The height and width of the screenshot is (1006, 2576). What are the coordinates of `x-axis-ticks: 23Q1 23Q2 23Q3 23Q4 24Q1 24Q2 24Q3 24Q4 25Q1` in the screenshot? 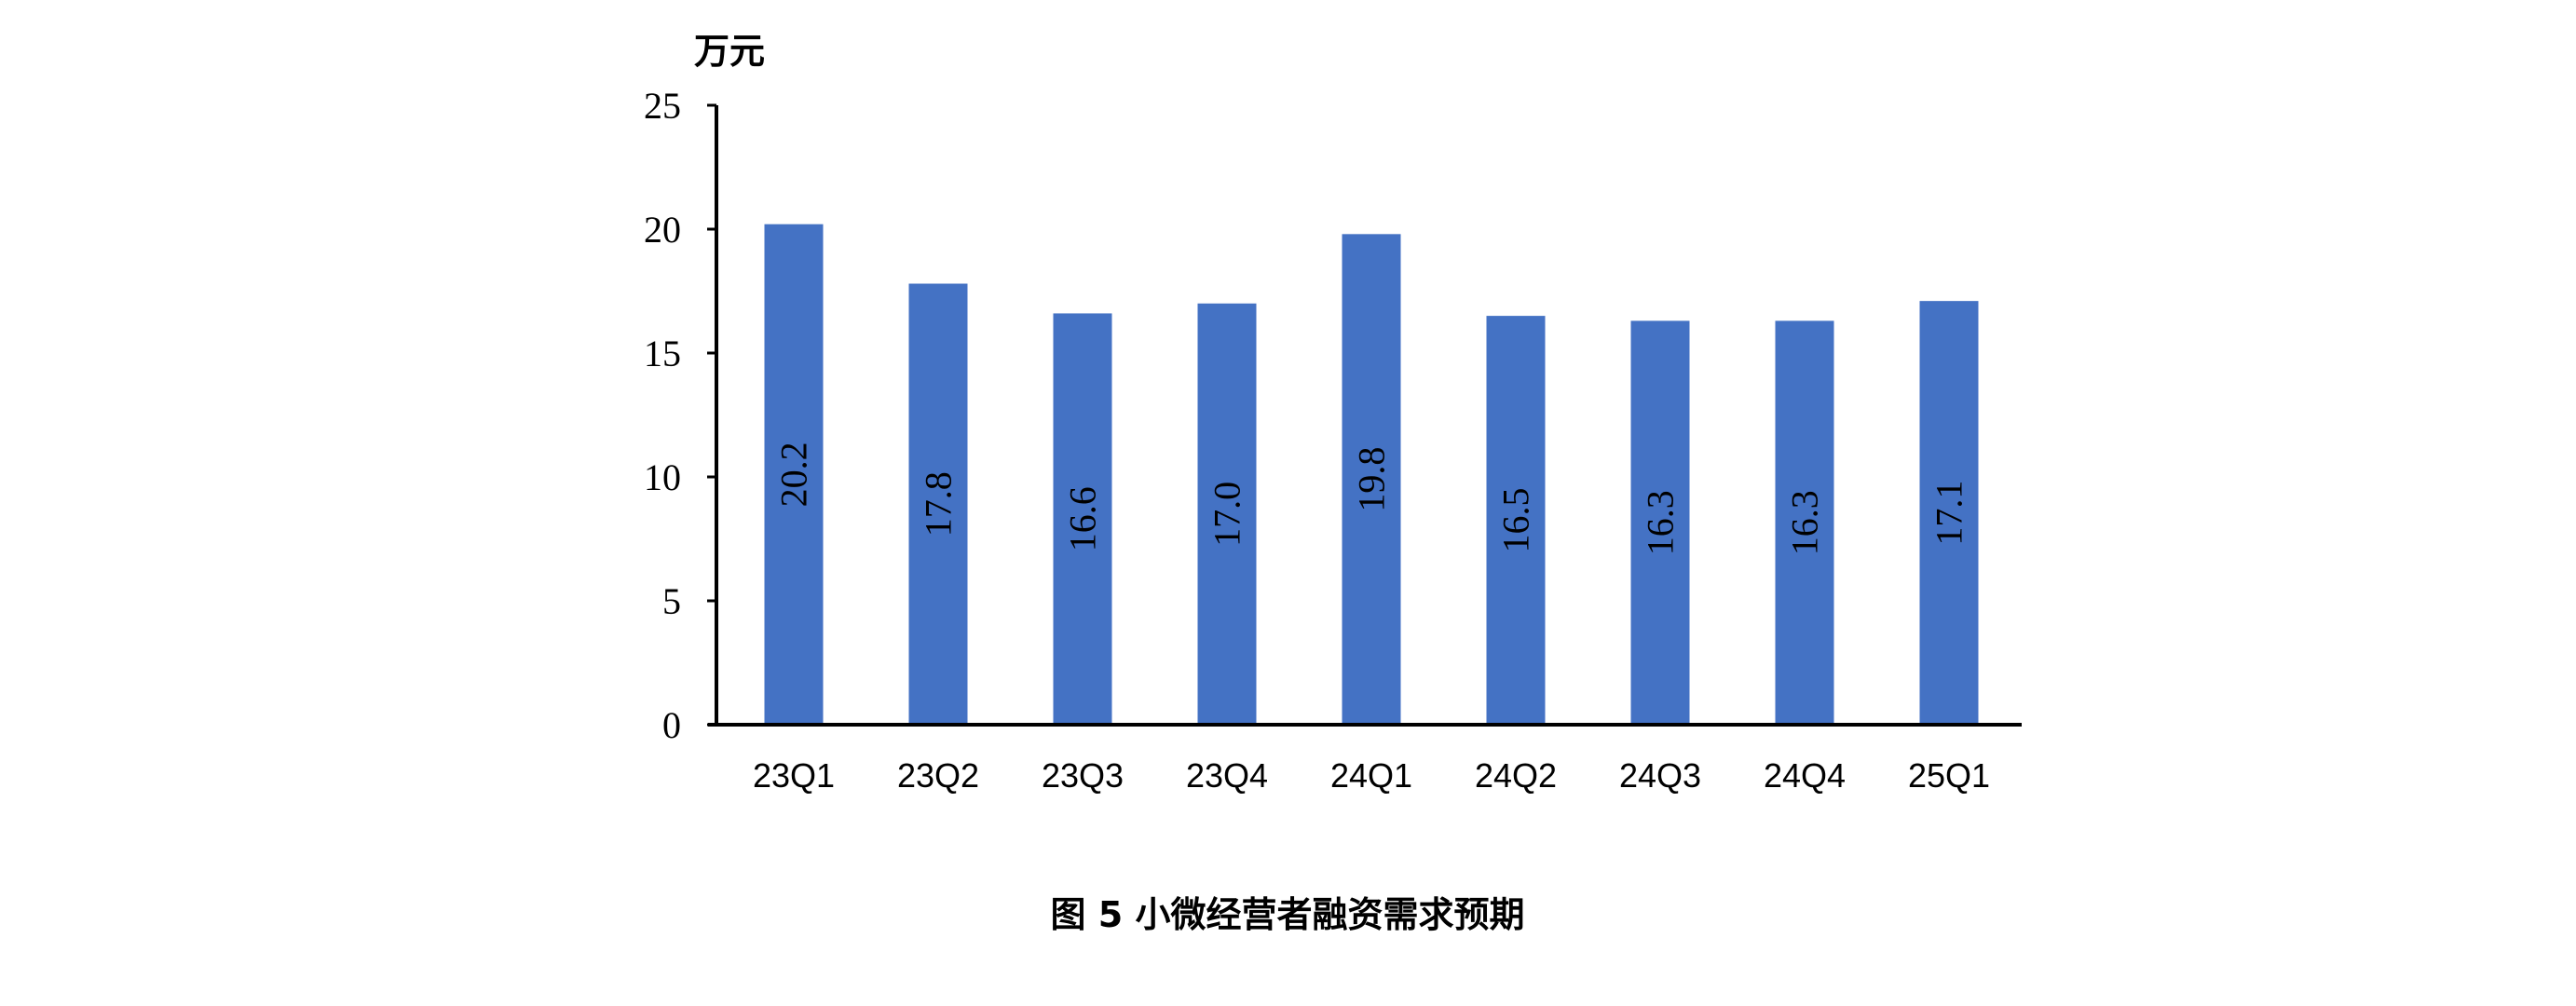 It's located at (1371, 775).